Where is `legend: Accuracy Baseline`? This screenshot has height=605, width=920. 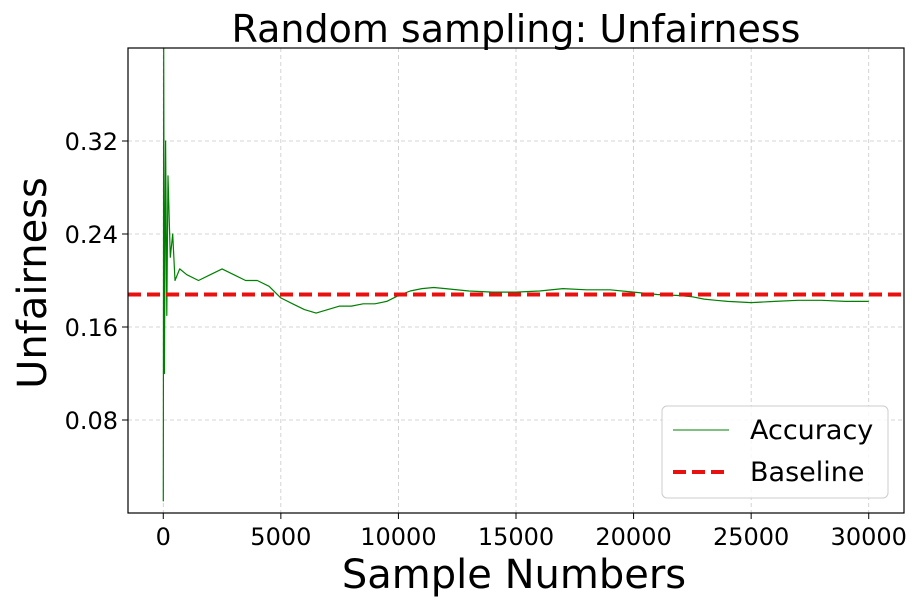 legend: Accuracy Baseline is located at coordinates (775, 452).